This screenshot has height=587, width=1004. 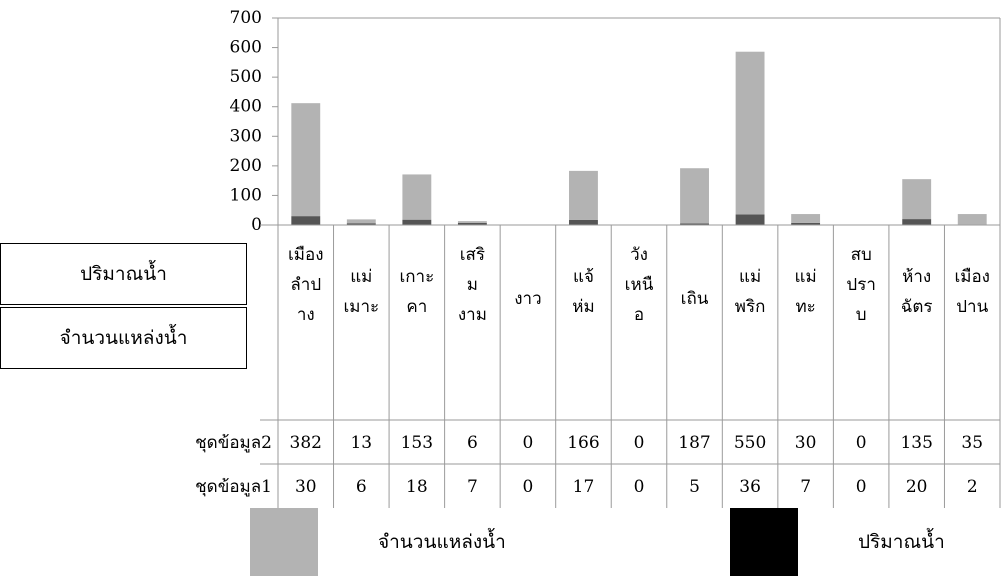 I want to click on legend-item-count: จำนวนแหล่งน้ำ, so click(x=378, y=542).